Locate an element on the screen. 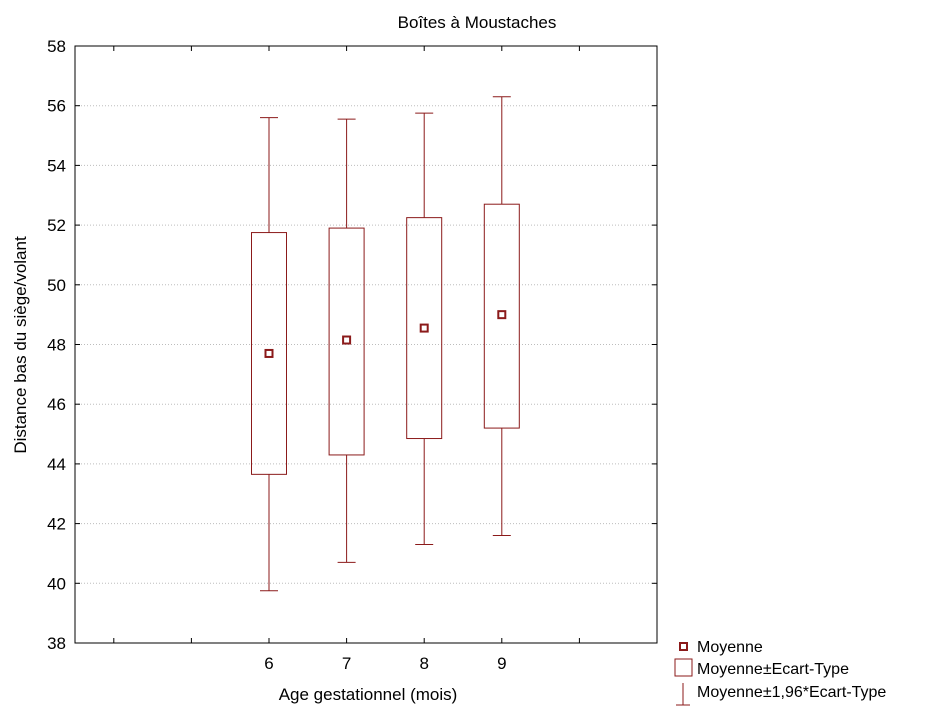  y-axis-label: Distance bas du siège/volant is located at coordinates (20, 345).